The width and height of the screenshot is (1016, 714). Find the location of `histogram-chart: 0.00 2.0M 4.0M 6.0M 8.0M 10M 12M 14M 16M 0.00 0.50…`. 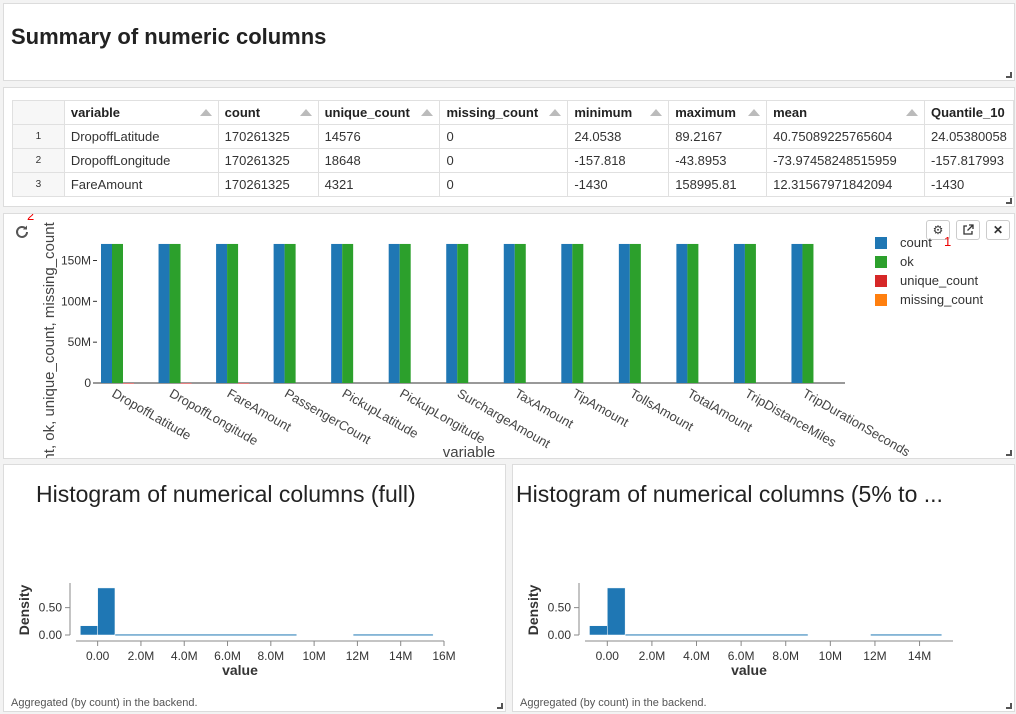

histogram-chart: 0.00 2.0M 4.0M 6.0M 8.0M 10M 12M 14M 16M 0.00 0.50… is located at coordinates (236, 630).